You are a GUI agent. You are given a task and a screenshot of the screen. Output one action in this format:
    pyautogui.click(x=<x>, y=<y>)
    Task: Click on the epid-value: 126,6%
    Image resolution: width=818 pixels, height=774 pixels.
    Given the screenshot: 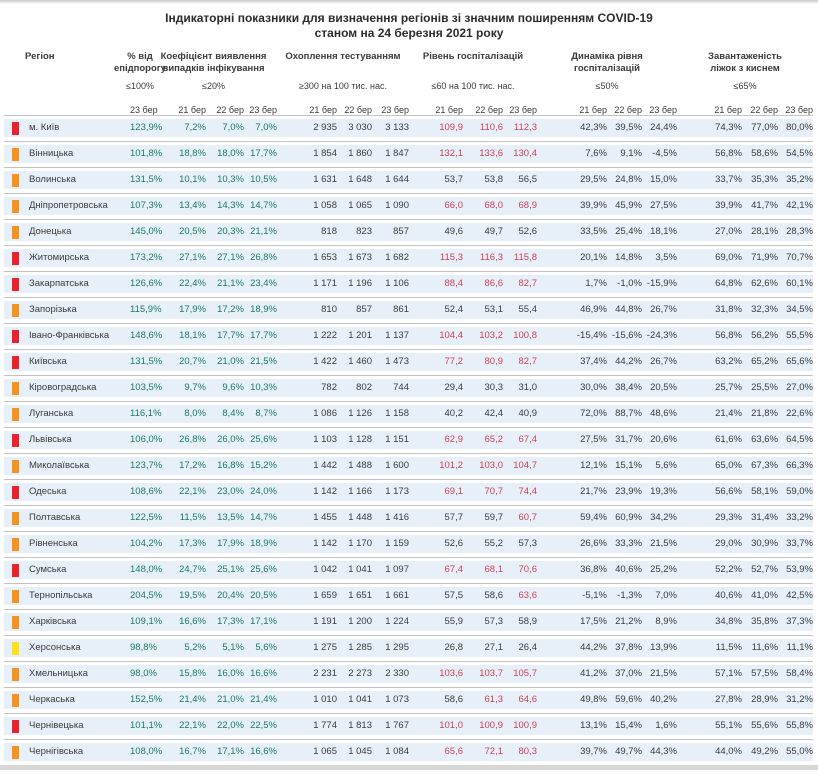 What is the action you would take?
    pyautogui.click(x=146, y=283)
    